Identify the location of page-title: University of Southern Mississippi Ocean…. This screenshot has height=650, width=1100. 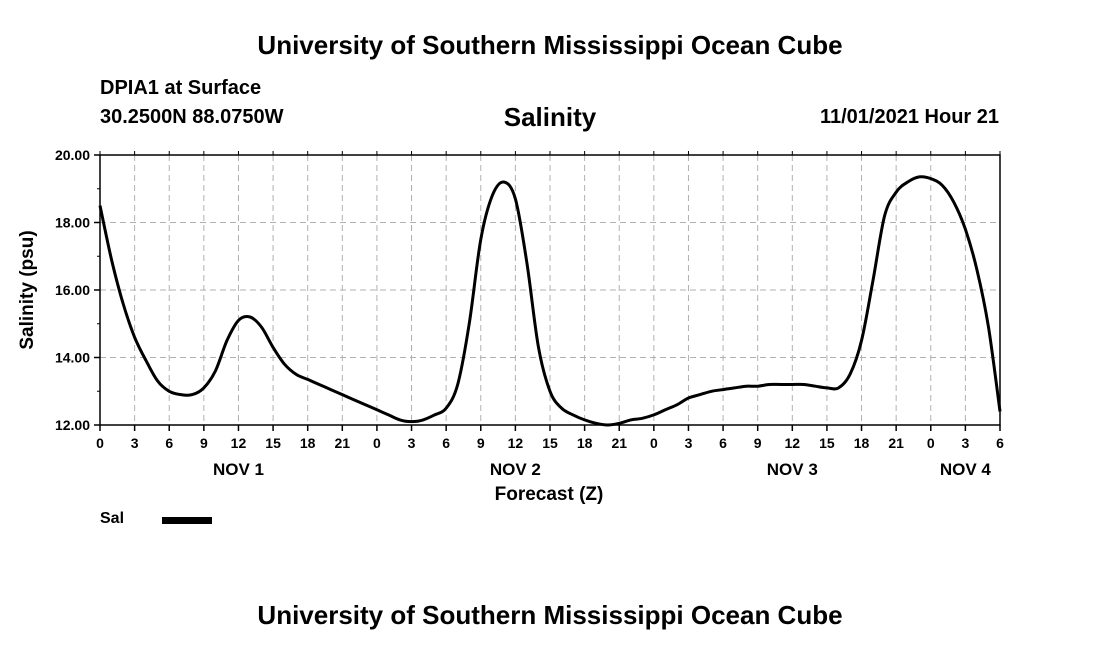
(550, 45).